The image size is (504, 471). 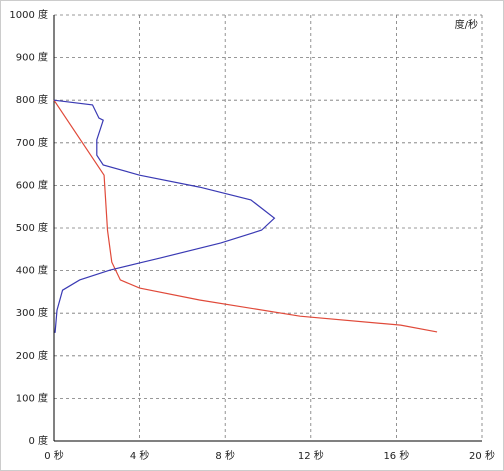 What do you see at coordinates (32, 184) in the screenshot?
I see `y-tick-label: 600 度` at bounding box center [32, 184].